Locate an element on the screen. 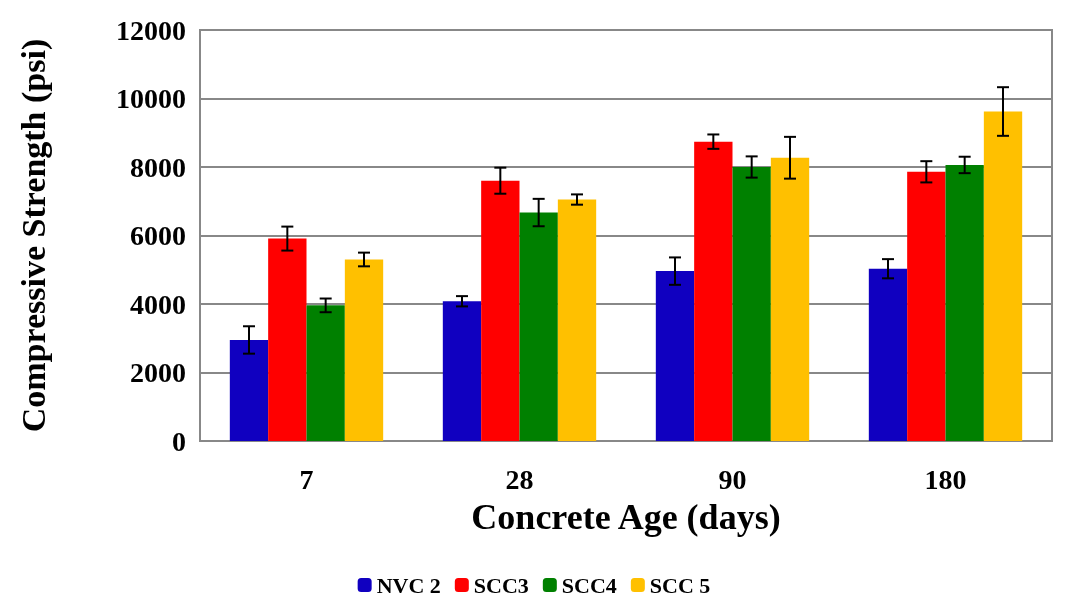 The image size is (1068, 609). legend-label: NVC 2 is located at coordinates (408, 585).